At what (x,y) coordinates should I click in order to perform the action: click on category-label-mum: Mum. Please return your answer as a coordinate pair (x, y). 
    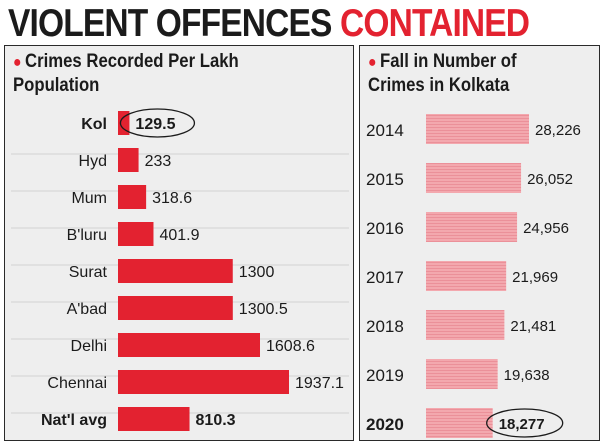
    Looking at the image, I should click on (89, 198).